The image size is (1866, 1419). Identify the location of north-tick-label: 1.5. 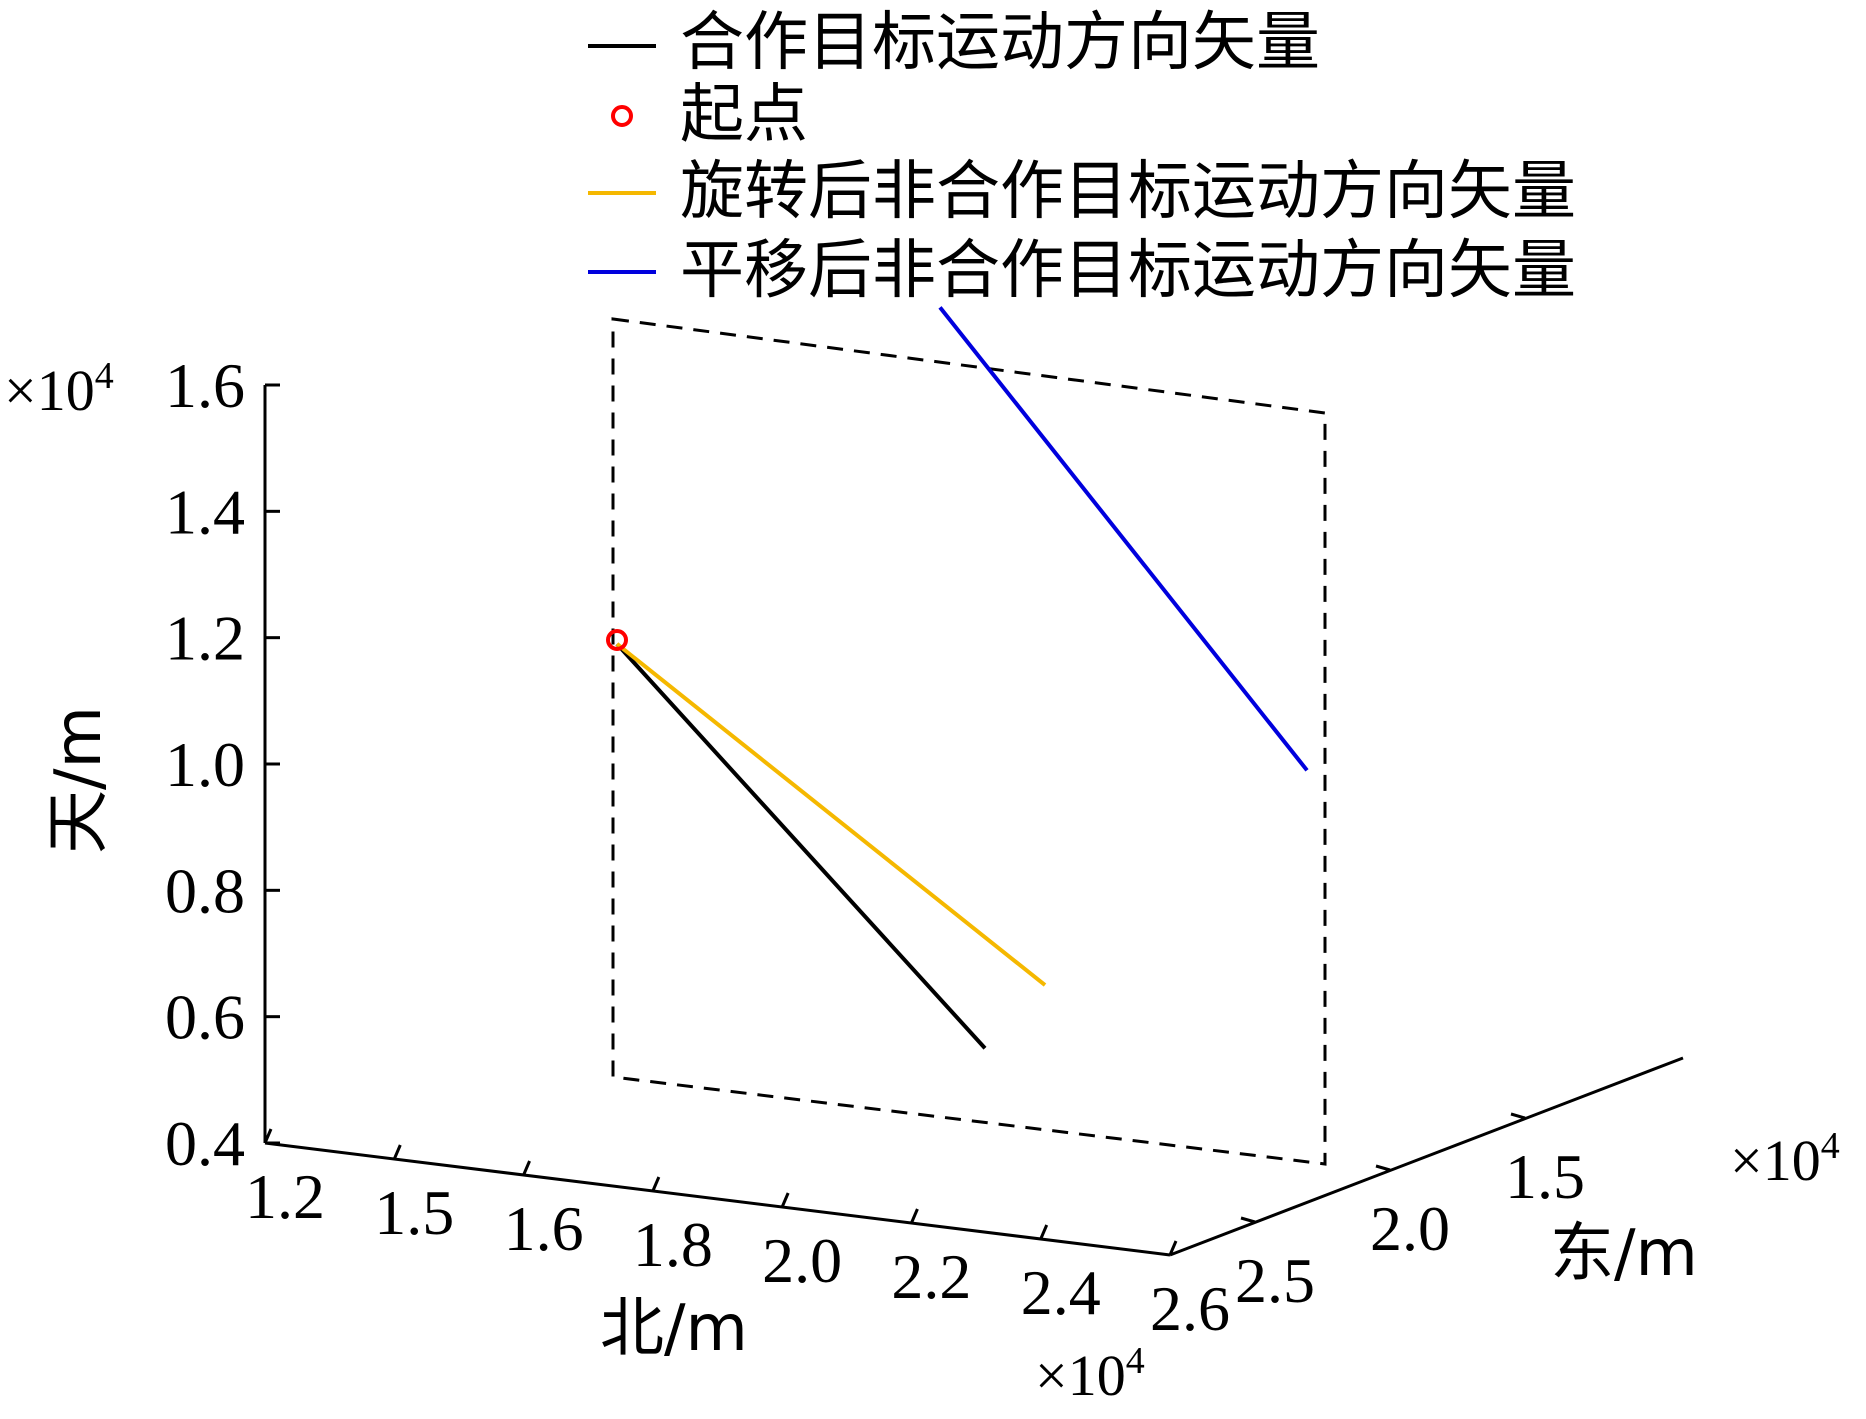
(414, 1212).